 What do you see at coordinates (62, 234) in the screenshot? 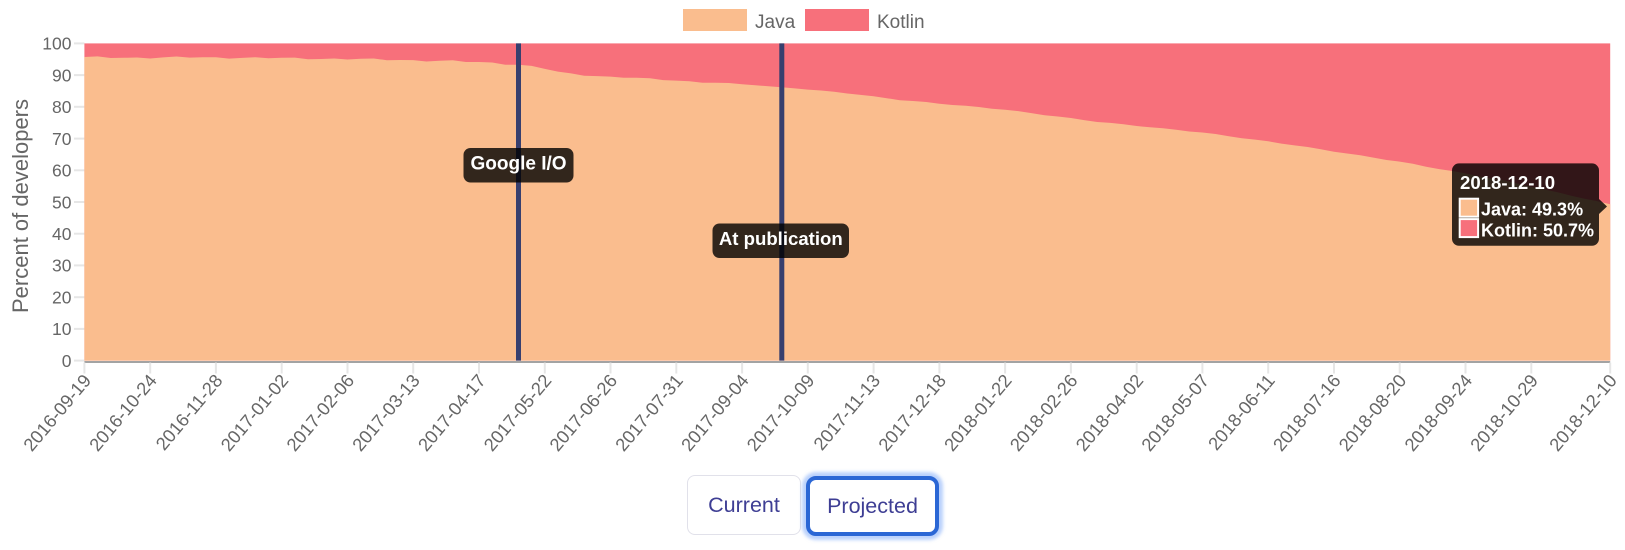
I see `svg-text: 40` at bounding box center [62, 234].